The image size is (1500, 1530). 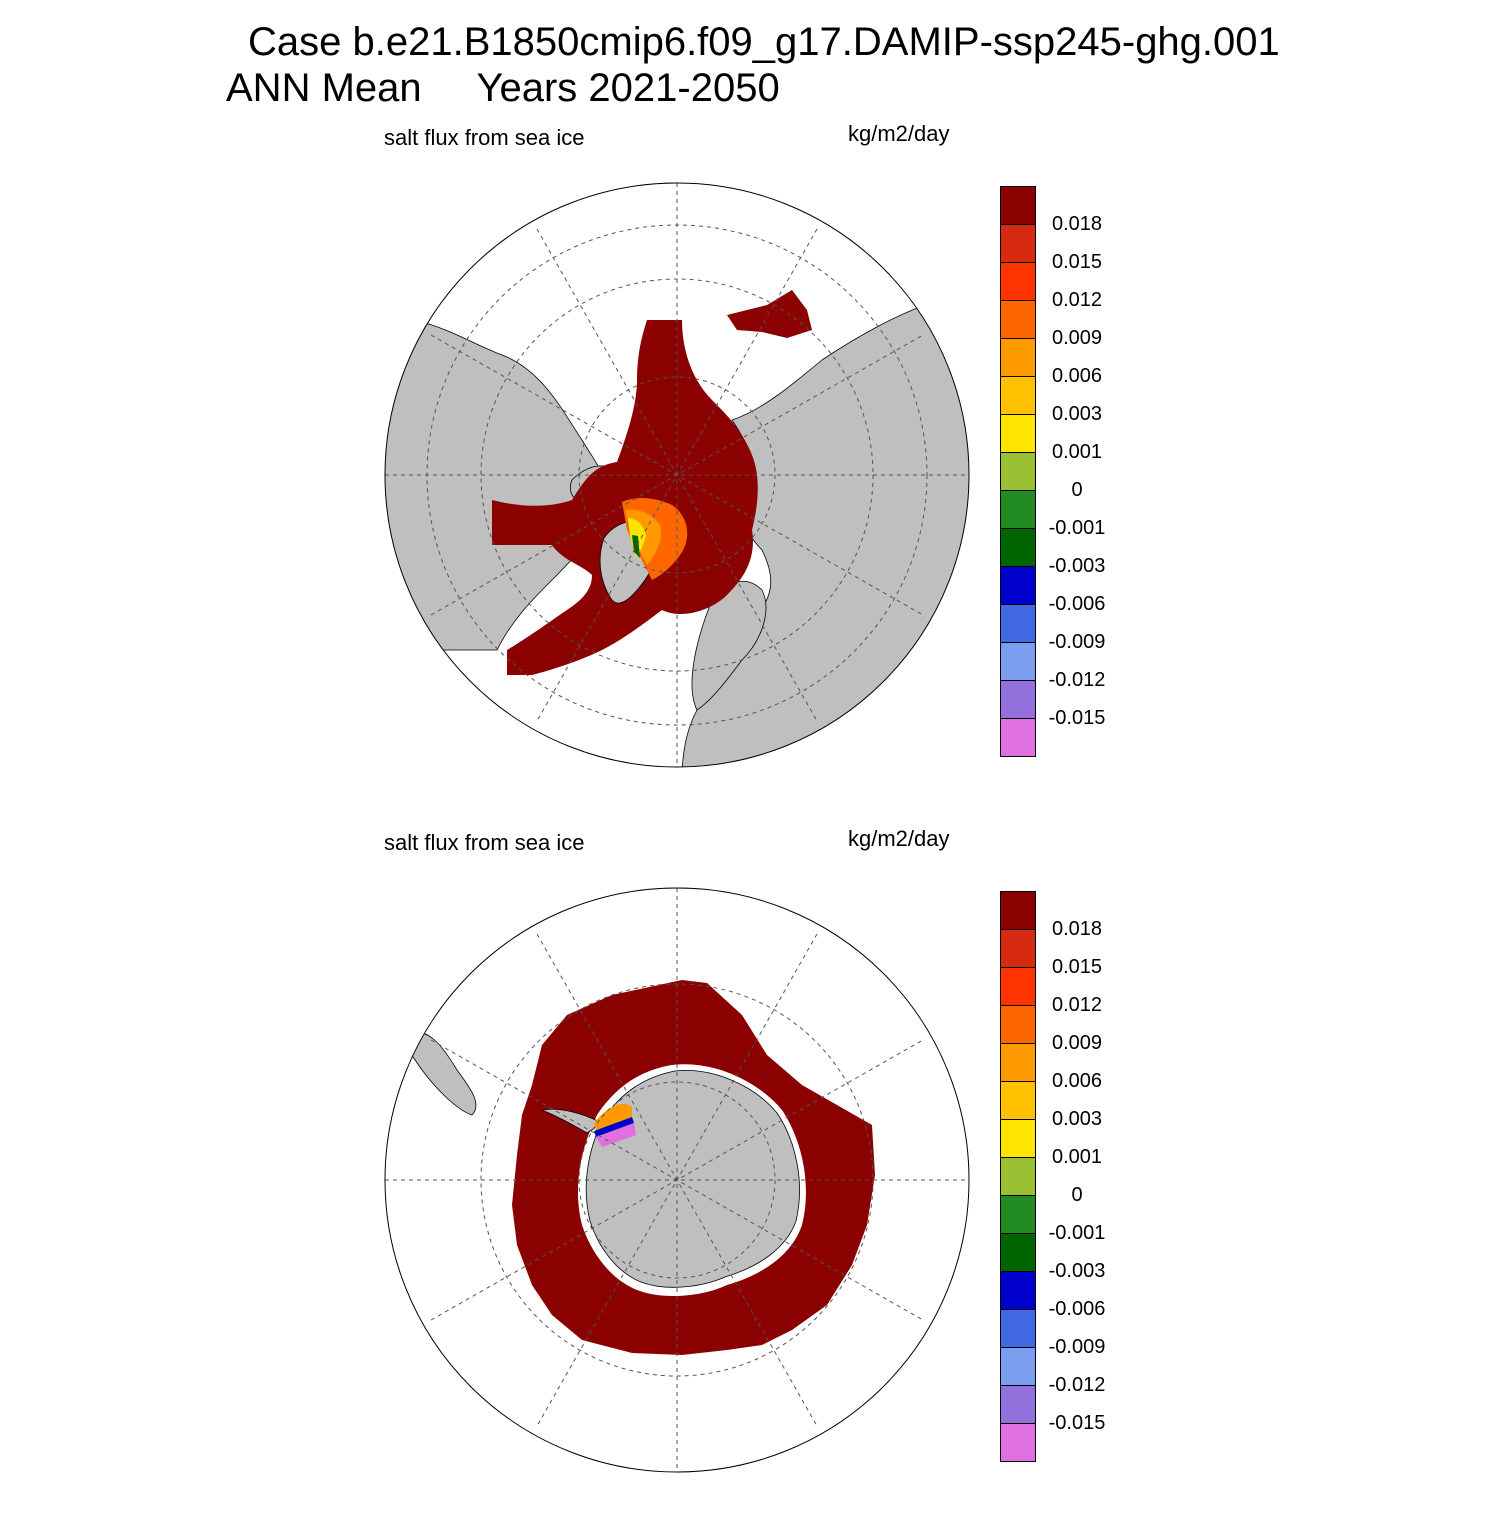 I want to click on land-antarctic-peninsula, so click(x=571, y=1121).